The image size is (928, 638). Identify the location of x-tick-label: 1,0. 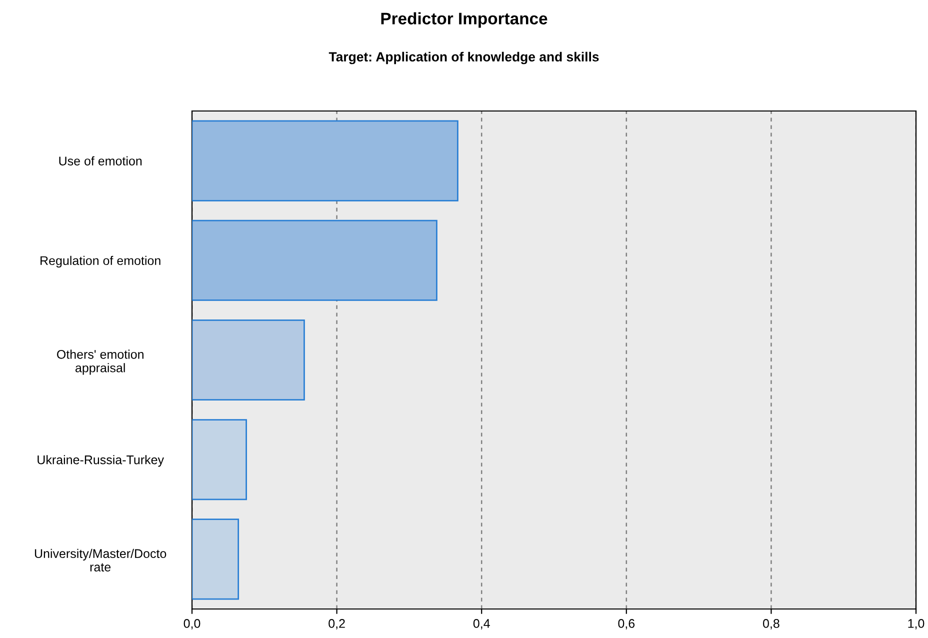
(916, 624).